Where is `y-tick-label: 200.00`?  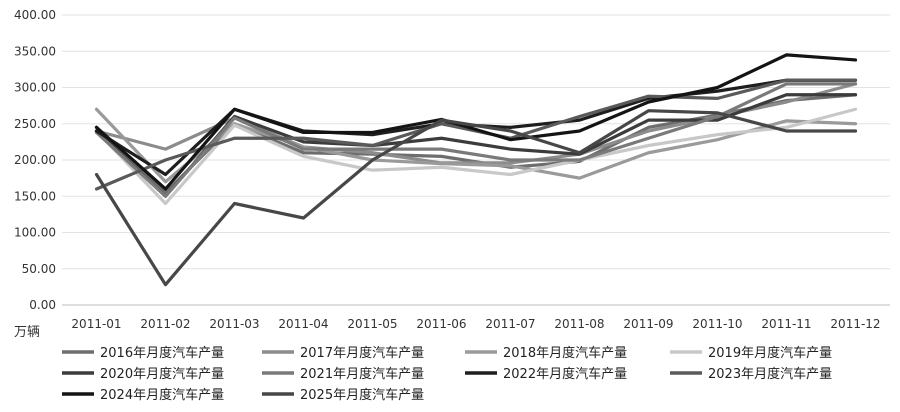
y-tick-label: 200.00 is located at coordinates (35, 160).